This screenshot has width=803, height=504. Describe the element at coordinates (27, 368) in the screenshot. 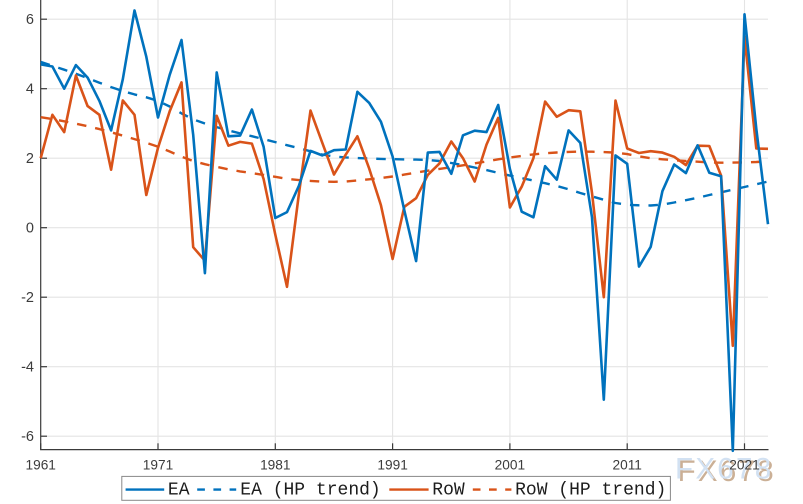

I see `svg-text: -4` at that location.